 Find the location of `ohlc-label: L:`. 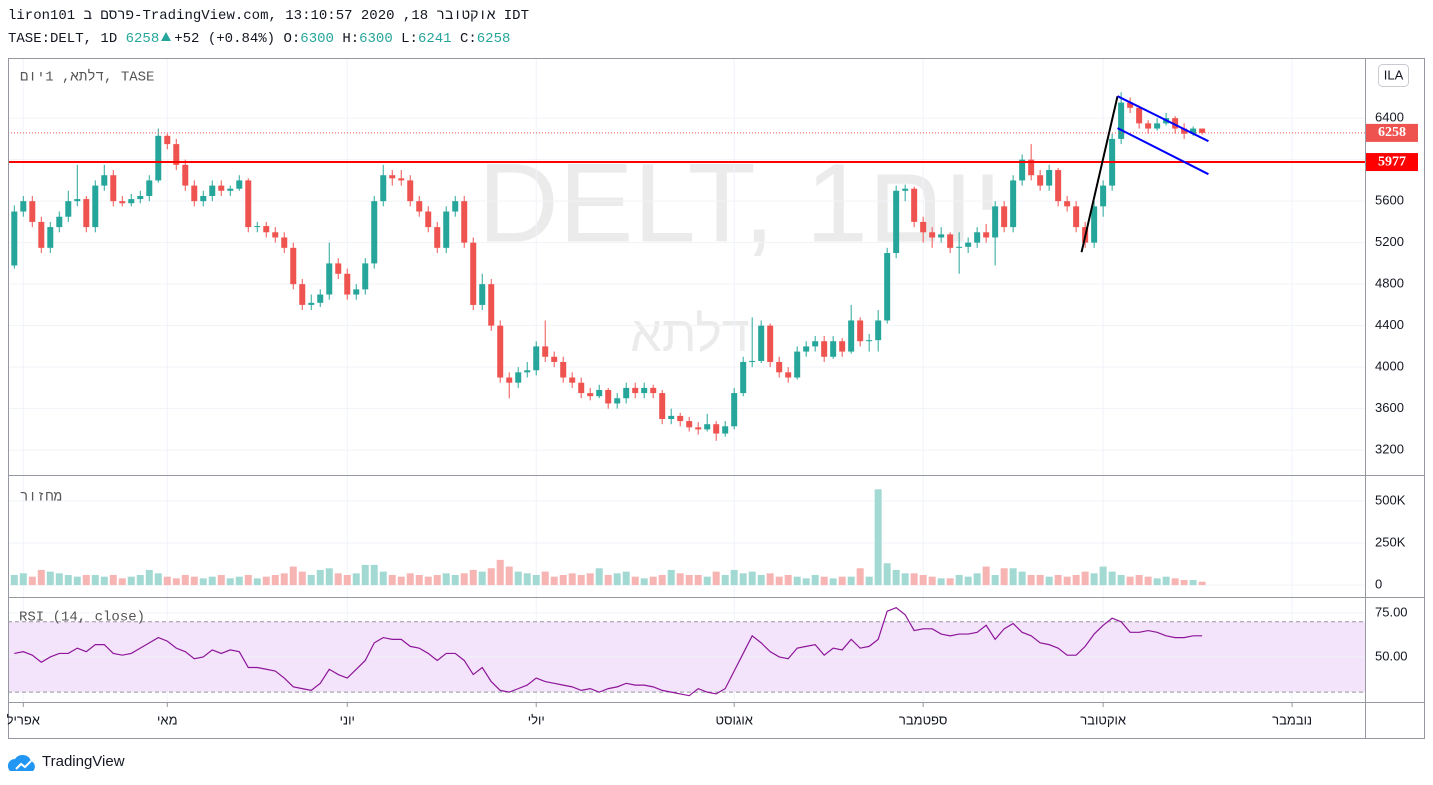

ohlc-label: L: is located at coordinates (409, 39).